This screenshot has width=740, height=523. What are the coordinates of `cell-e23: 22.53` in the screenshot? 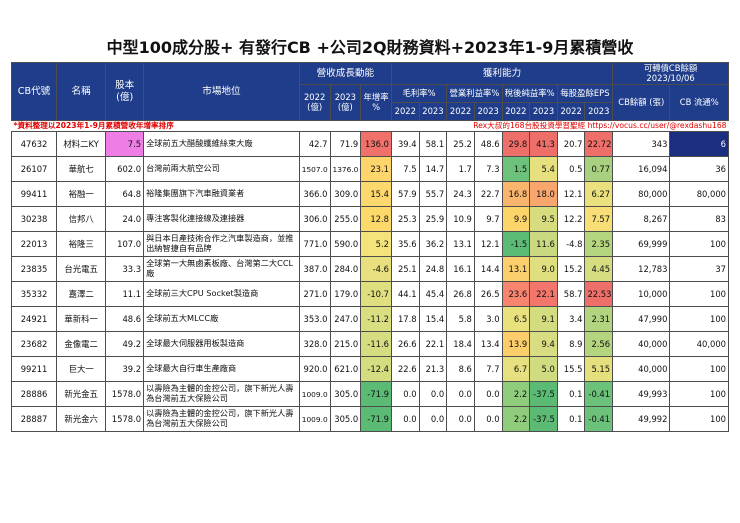 It's located at (599, 294).